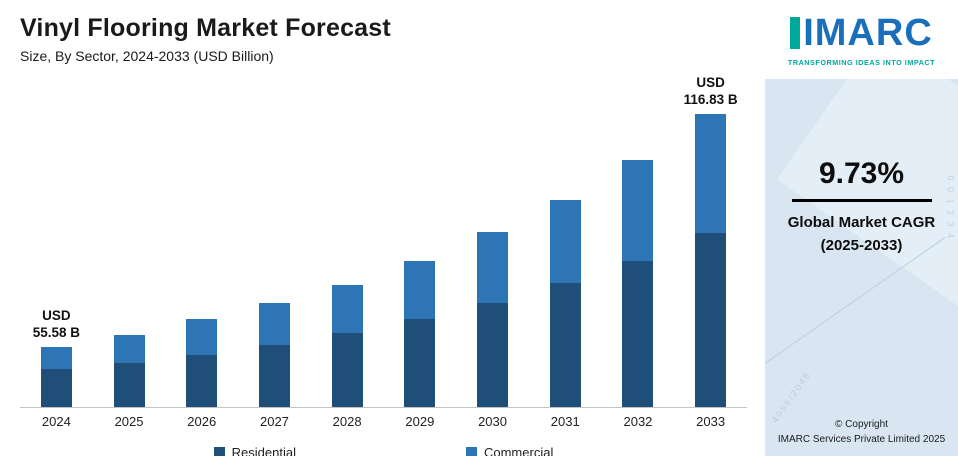 This screenshot has height=456, width=958. I want to click on x-tick-label: 2027, so click(274, 421).